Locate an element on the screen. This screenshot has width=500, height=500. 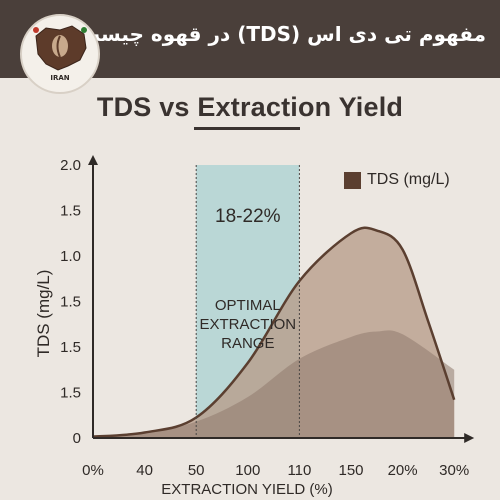
x-tick-label: 20% is located at coordinates (403, 470).